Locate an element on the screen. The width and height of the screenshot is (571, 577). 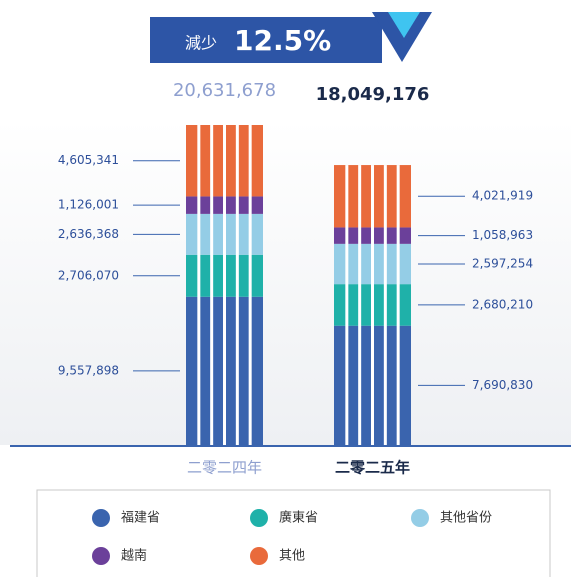
value-label: 4,605,341 is located at coordinates (88, 160).